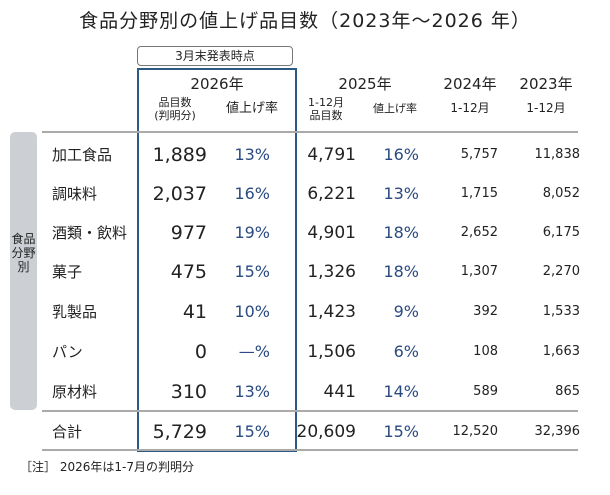  What do you see at coordinates (75, 392) in the screenshot?
I see `cell-category: 原材料` at bounding box center [75, 392].